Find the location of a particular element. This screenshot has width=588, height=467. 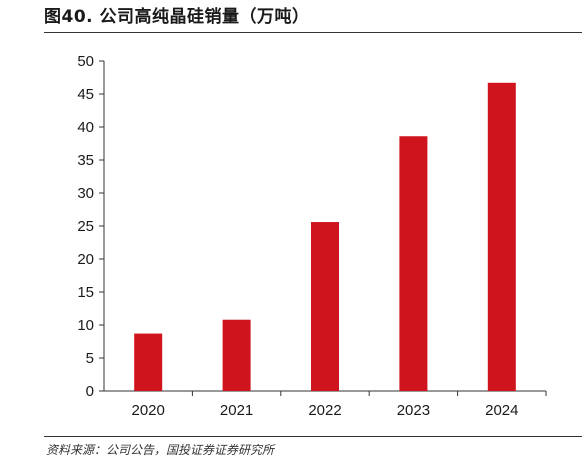

y-tick-label: 15 is located at coordinates (85, 292).